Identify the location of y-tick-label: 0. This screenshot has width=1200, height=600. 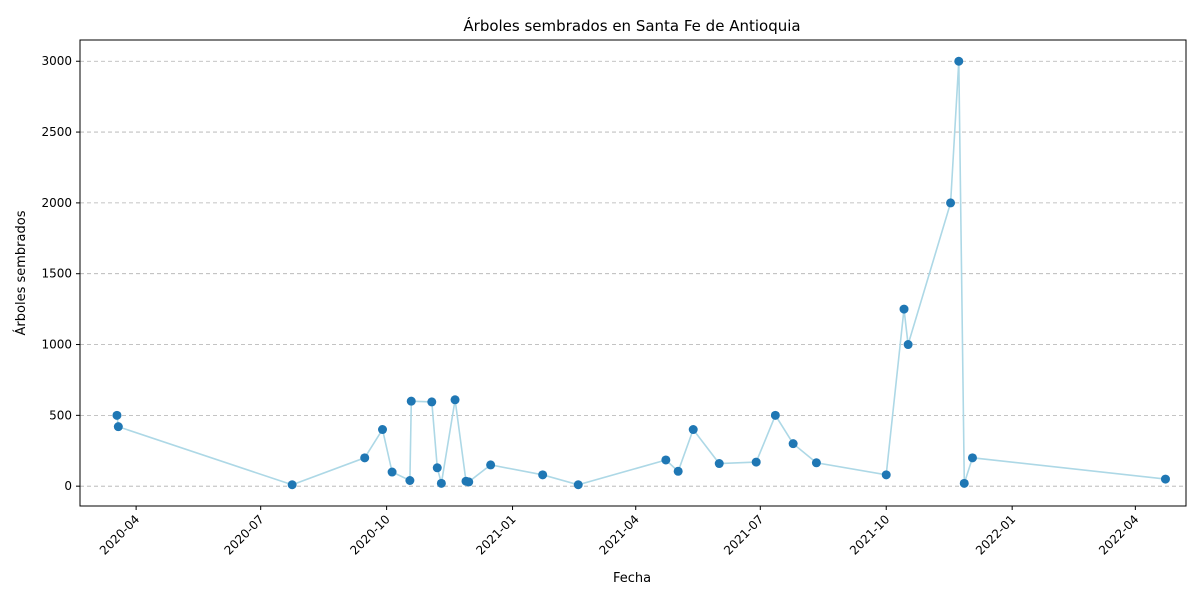
(68, 486).